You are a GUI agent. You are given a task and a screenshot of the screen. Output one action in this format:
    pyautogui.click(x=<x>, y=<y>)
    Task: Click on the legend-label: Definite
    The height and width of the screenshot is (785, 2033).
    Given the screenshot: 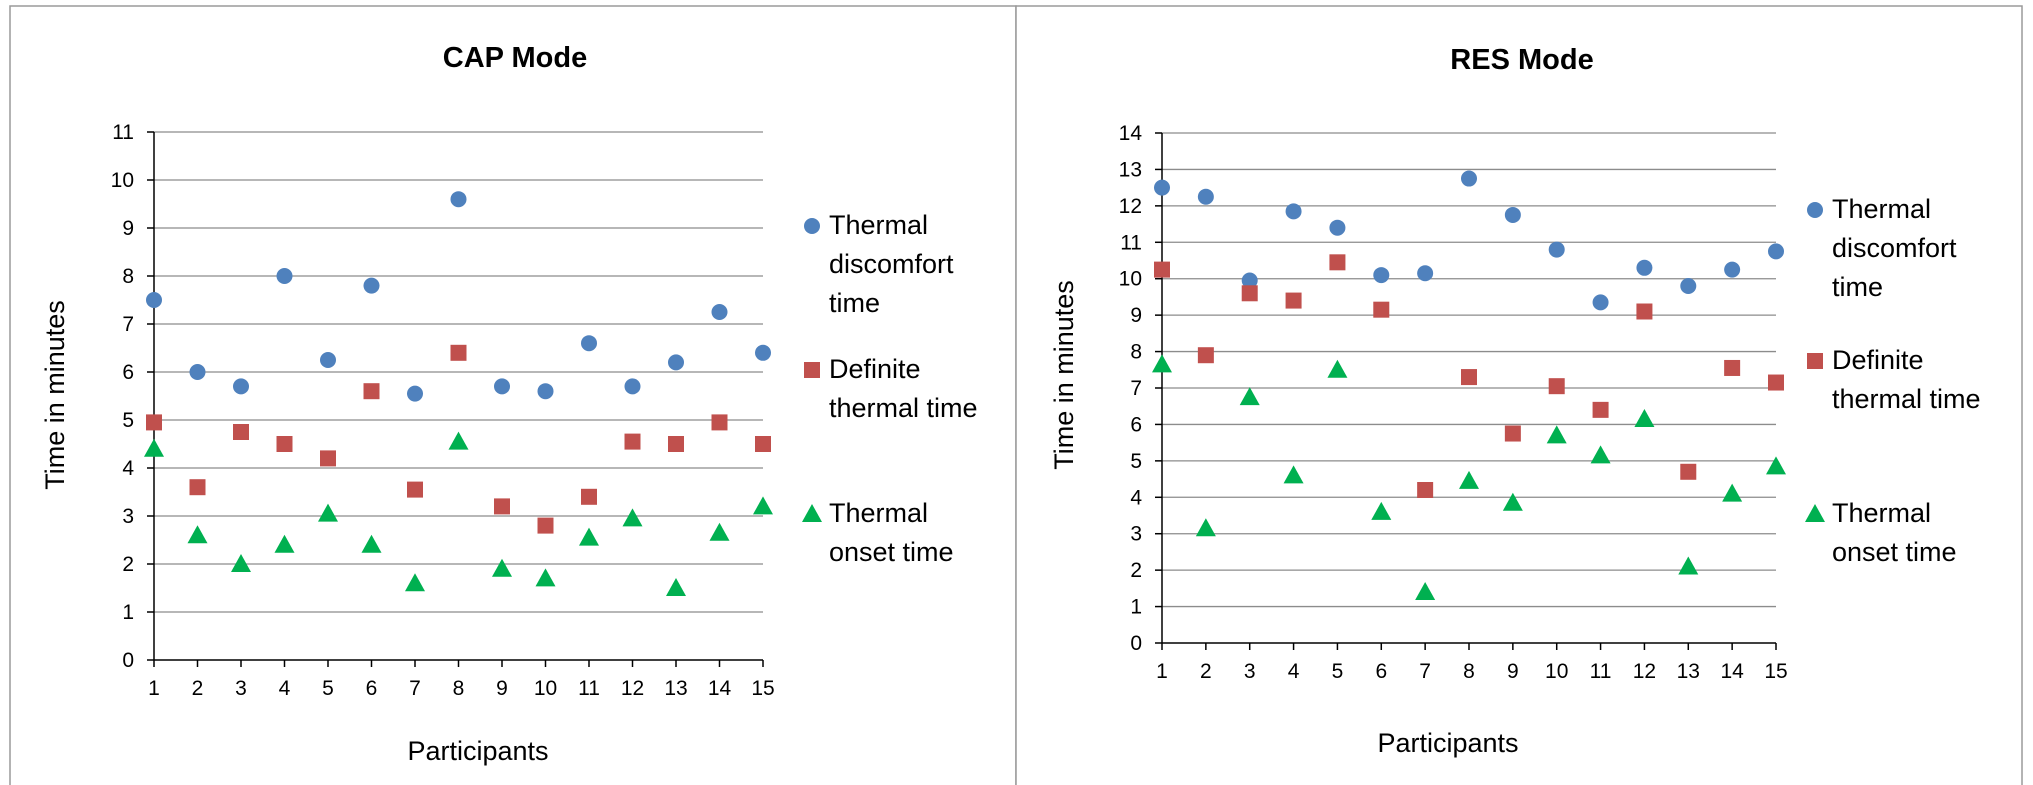 What is the action you would take?
    pyautogui.click(x=875, y=369)
    